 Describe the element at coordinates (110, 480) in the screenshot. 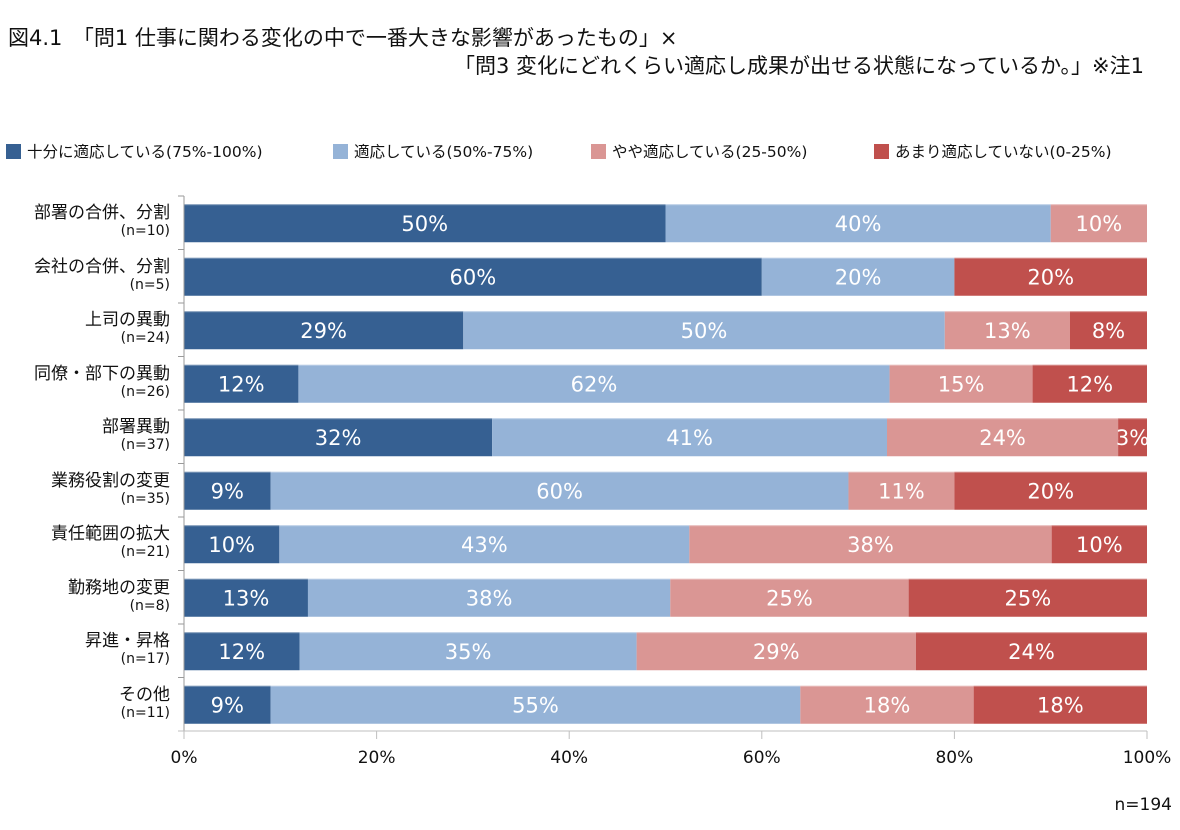

I see `category-name: 業務役割の変更` at that location.